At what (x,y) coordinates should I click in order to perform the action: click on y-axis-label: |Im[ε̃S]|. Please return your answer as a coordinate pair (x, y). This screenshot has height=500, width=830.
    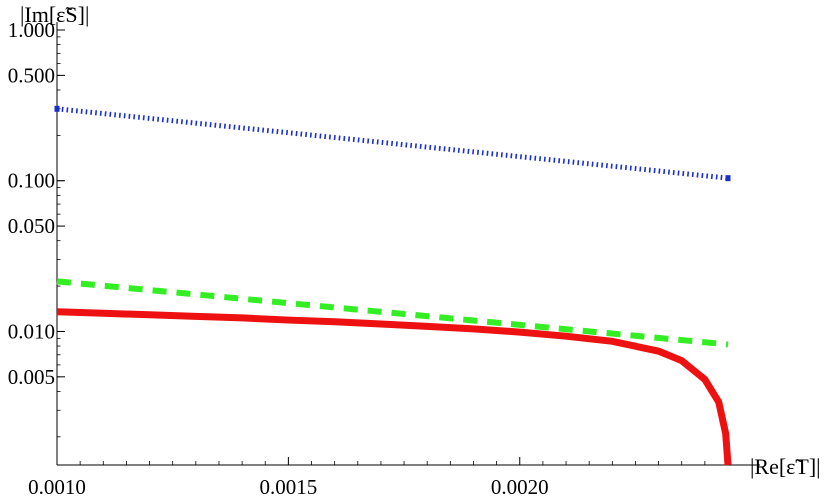
    Looking at the image, I should click on (54, 14).